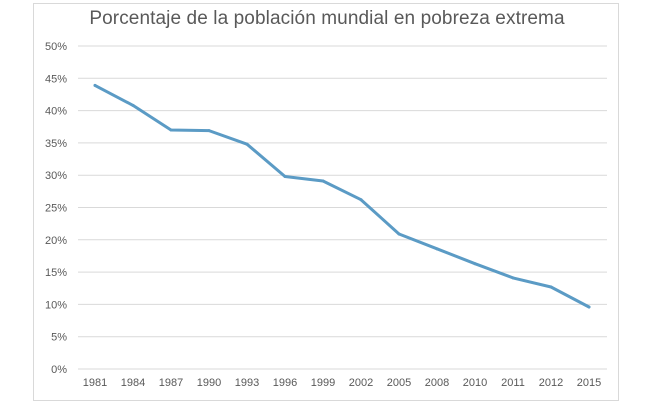 Image resolution: width=654 pixels, height=407 pixels. Describe the element at coordinates (209, 131) in the screenshot. I see `data-point-1990` at that location.